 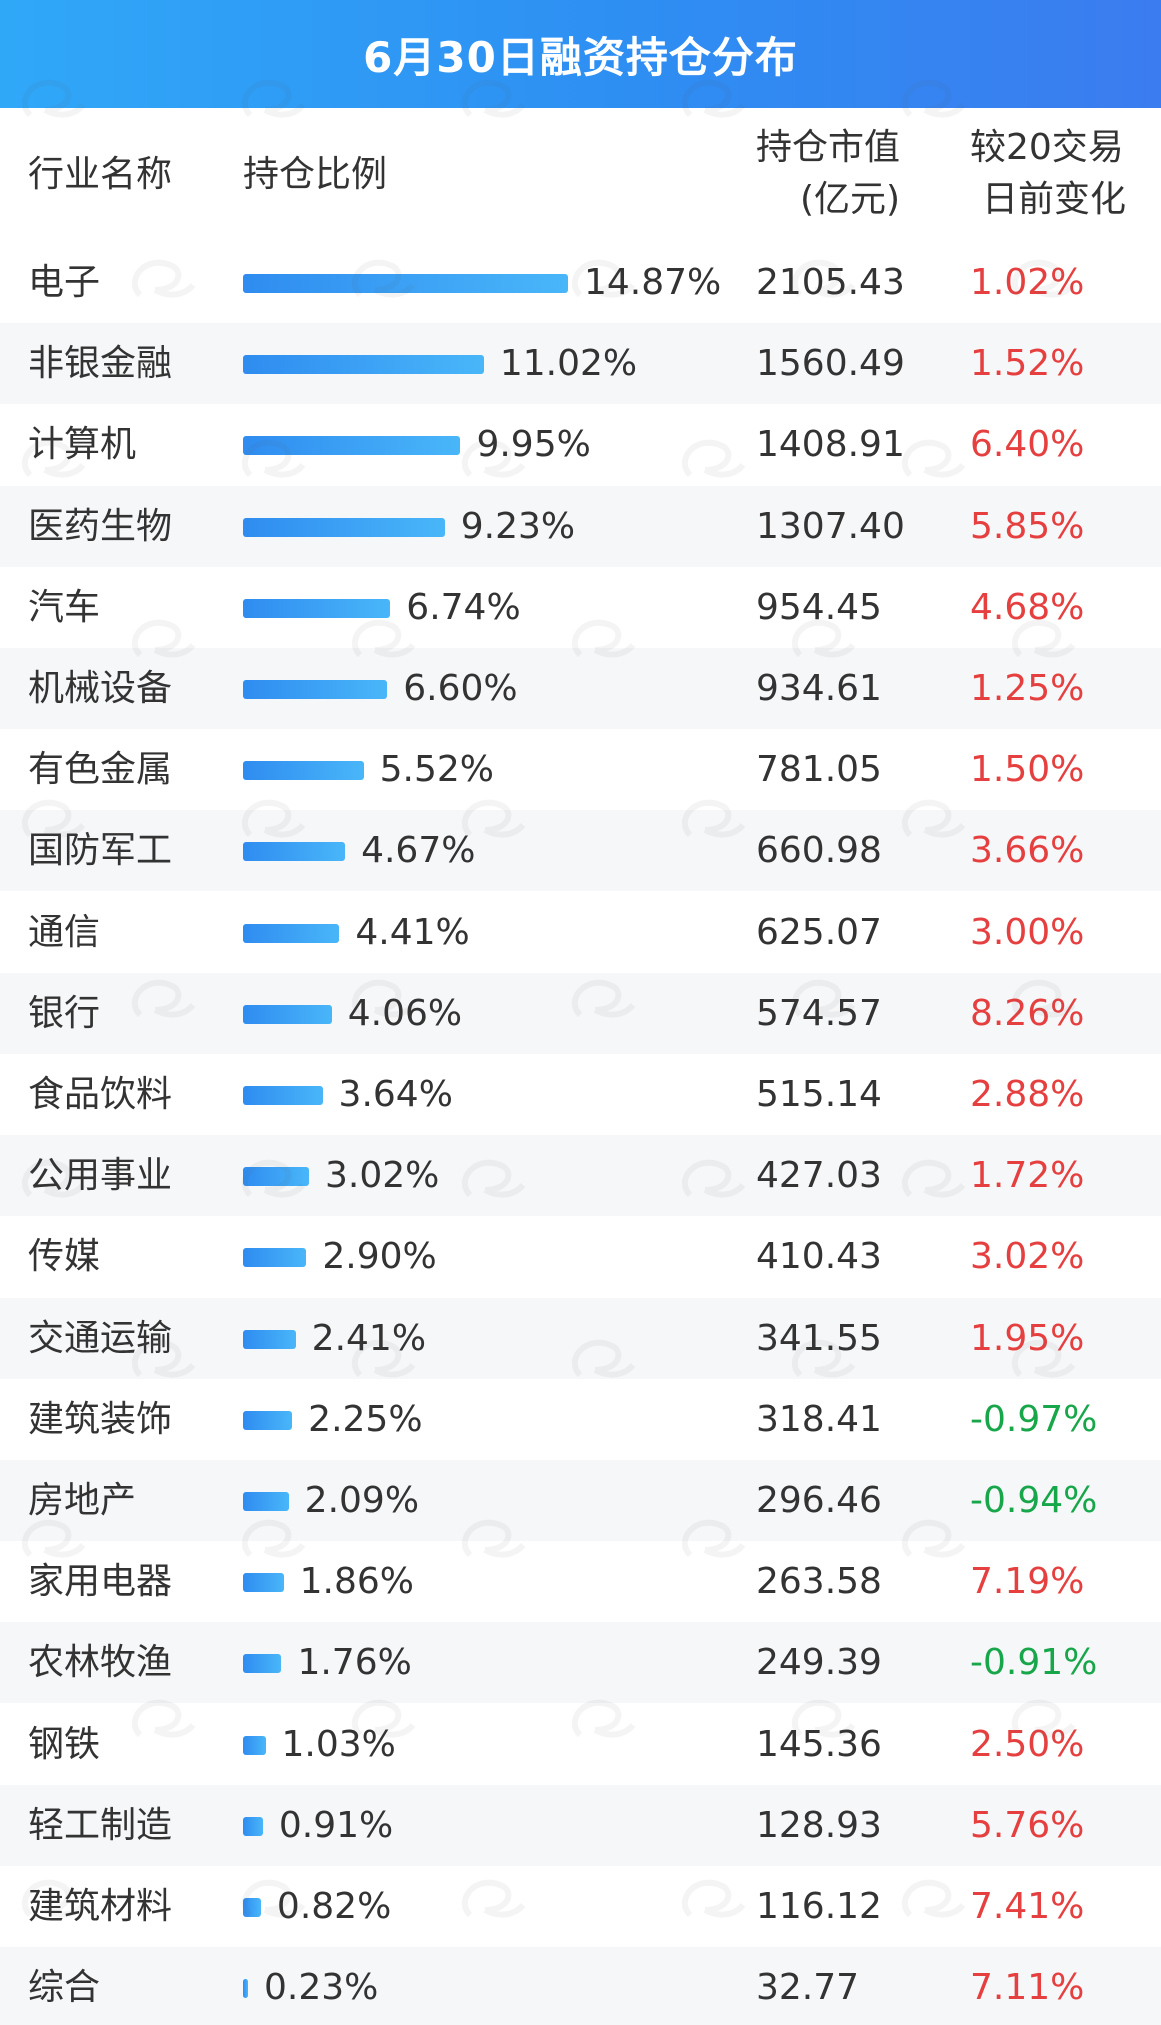 What do you see at coordinates (850, 199) in the screenshot?
I see `header-value-line-2: (亿元)` at bounding box center [850, 199].